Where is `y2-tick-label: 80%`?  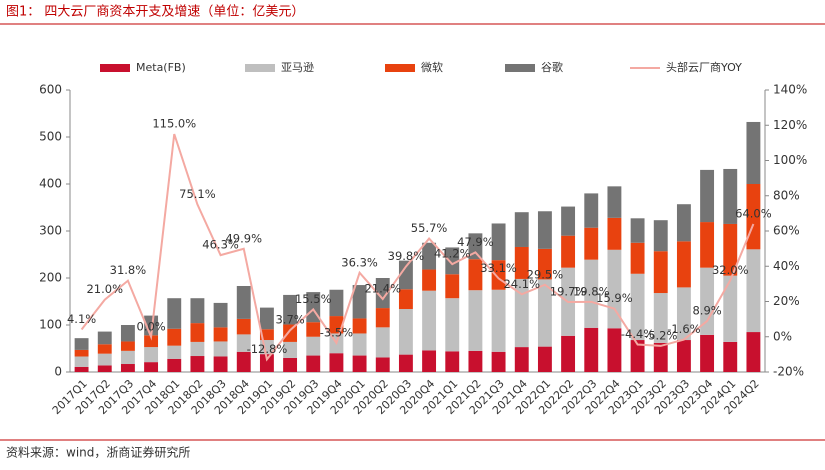
y2-tick-label: 80% is located at coordinates (786, 195).